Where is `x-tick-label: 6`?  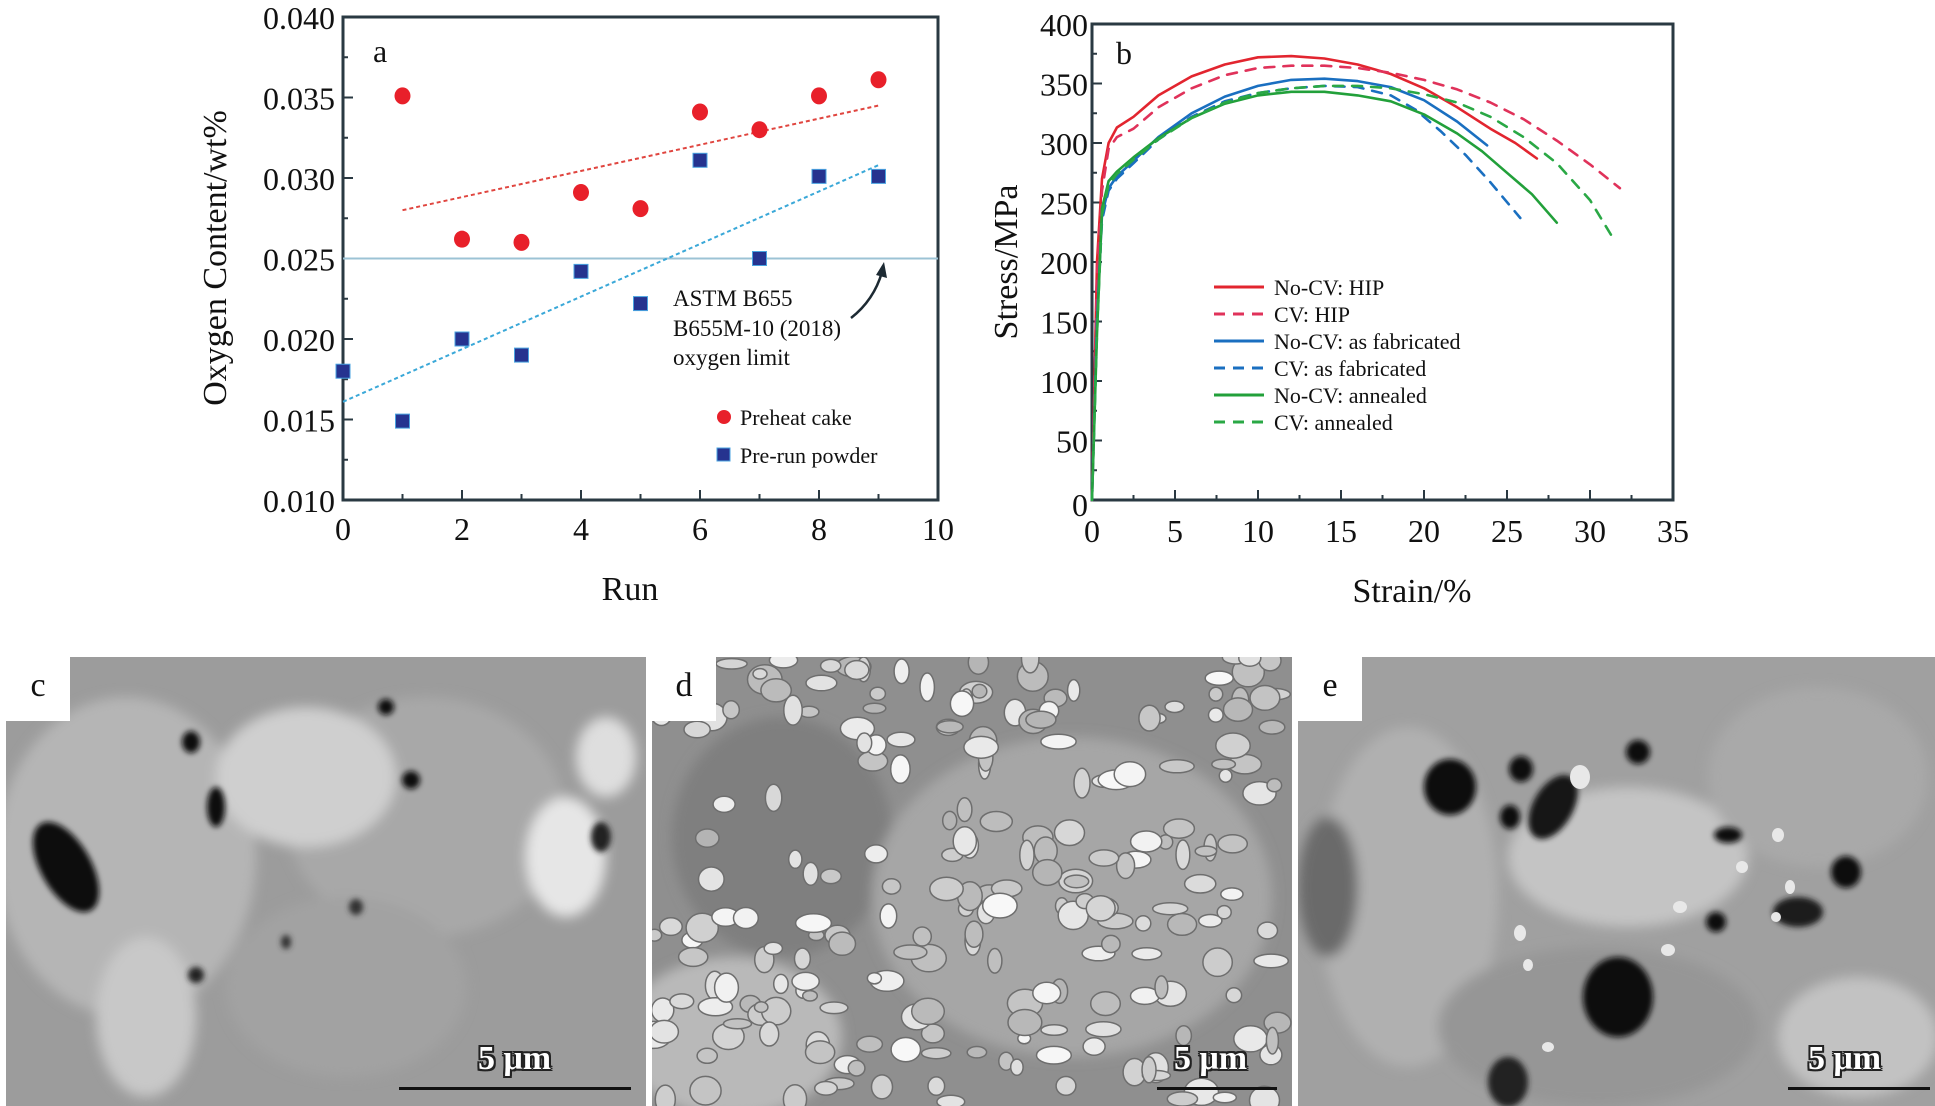
x-tick-label: 6 is located at coordinates (700, 529).